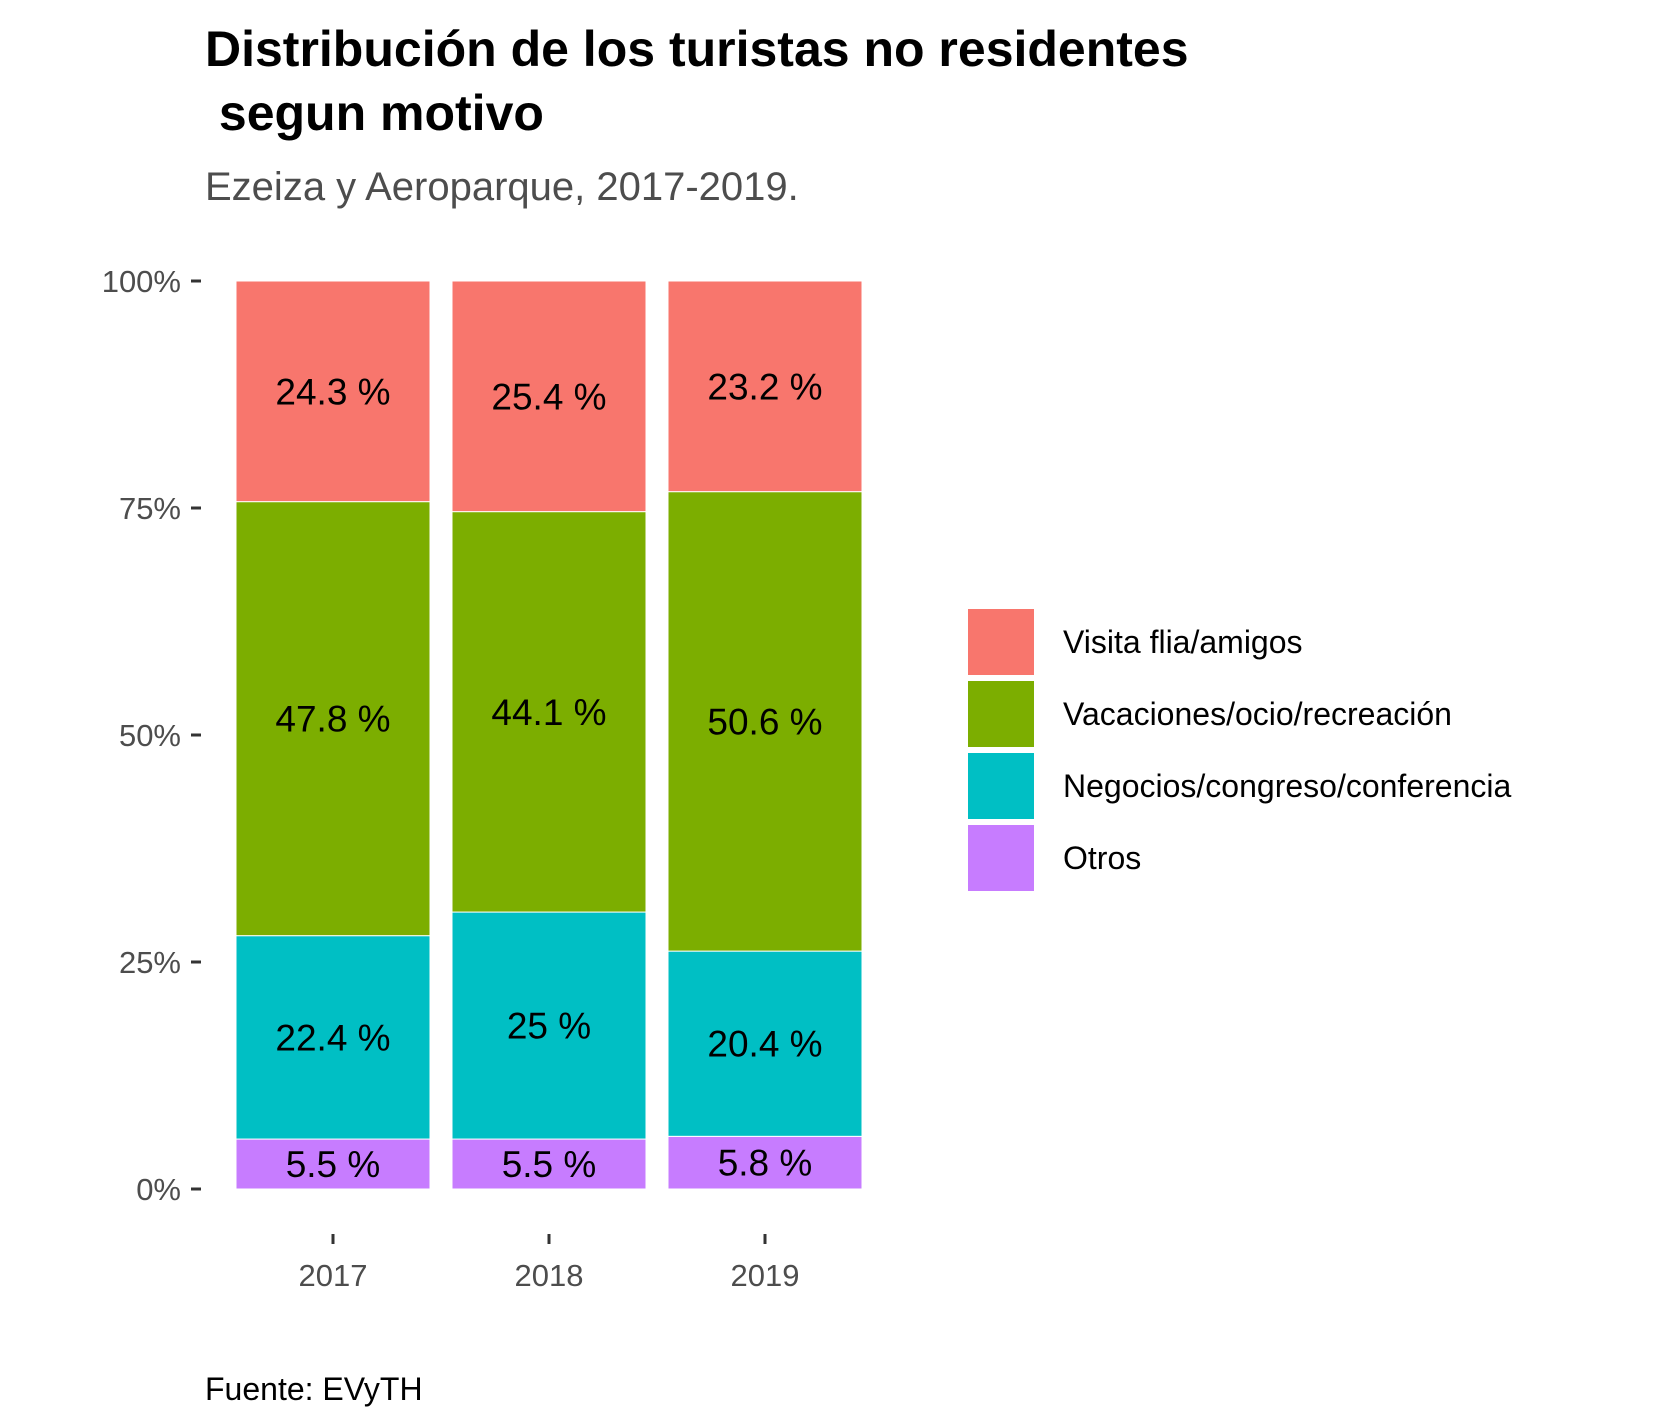 The image size is (1663, 1426). What do you see at coordinates (150, 962) in the screenshot?
I see `y-tick-label: 25%` at bounding box center [150, 962].